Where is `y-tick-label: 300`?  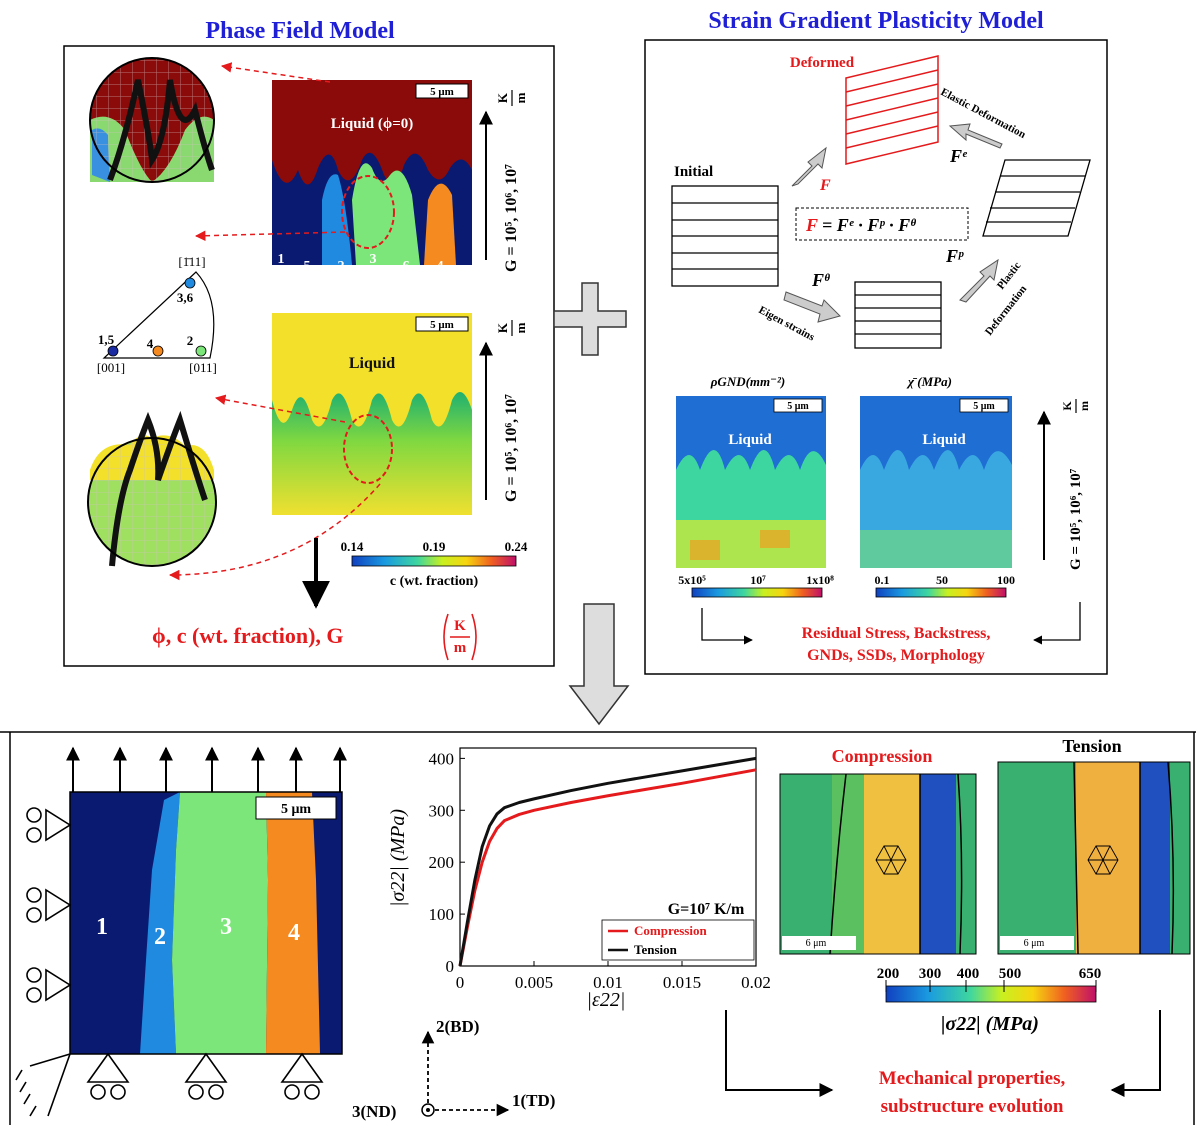
y-tick-label: 300 is located at coordinates (442, 810).